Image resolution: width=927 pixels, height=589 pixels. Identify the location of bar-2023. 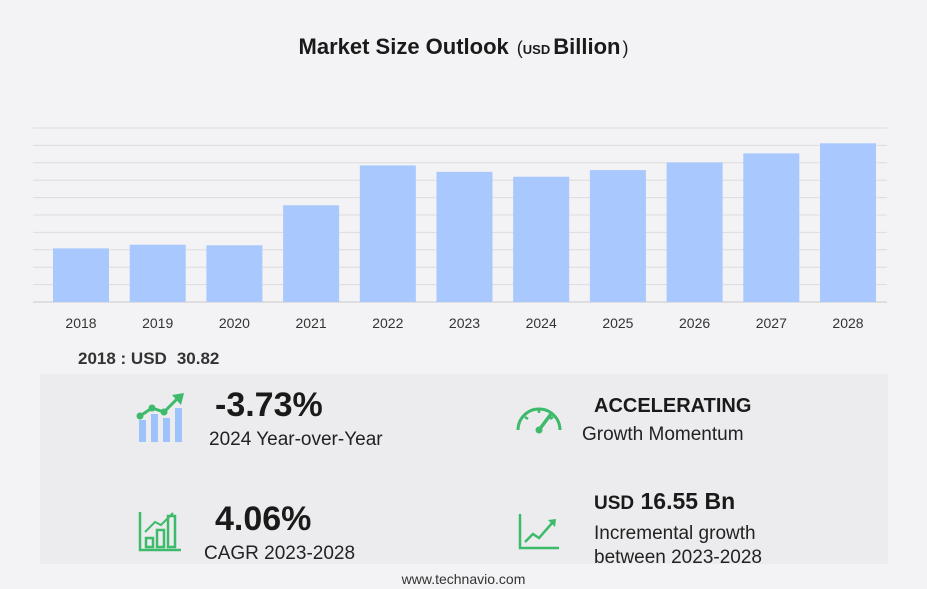
(464, 236).